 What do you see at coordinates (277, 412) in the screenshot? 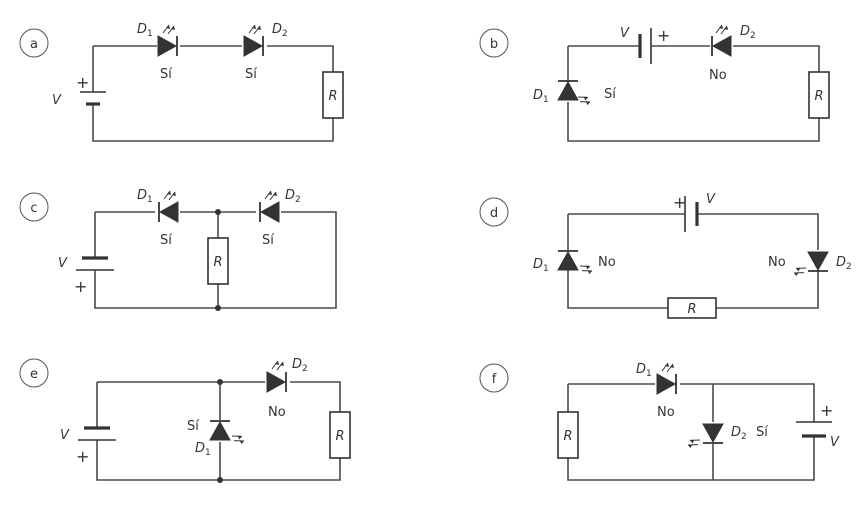
I see `panel-e-d2-state: No` at bounding box center [277, 412].